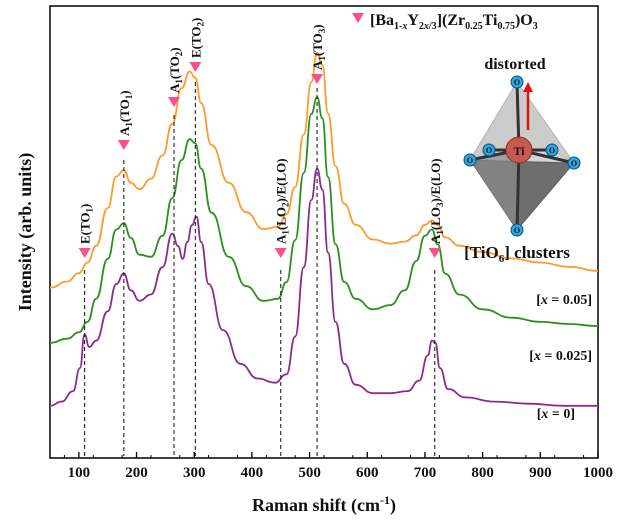 Image resolution: width=621 pixels, height=521 pixels. What do you see at coordinates (25, 232) in the screenshot?
I see `y-axis-label: Intensity (arb. units)` at bounding box center [25, 232].